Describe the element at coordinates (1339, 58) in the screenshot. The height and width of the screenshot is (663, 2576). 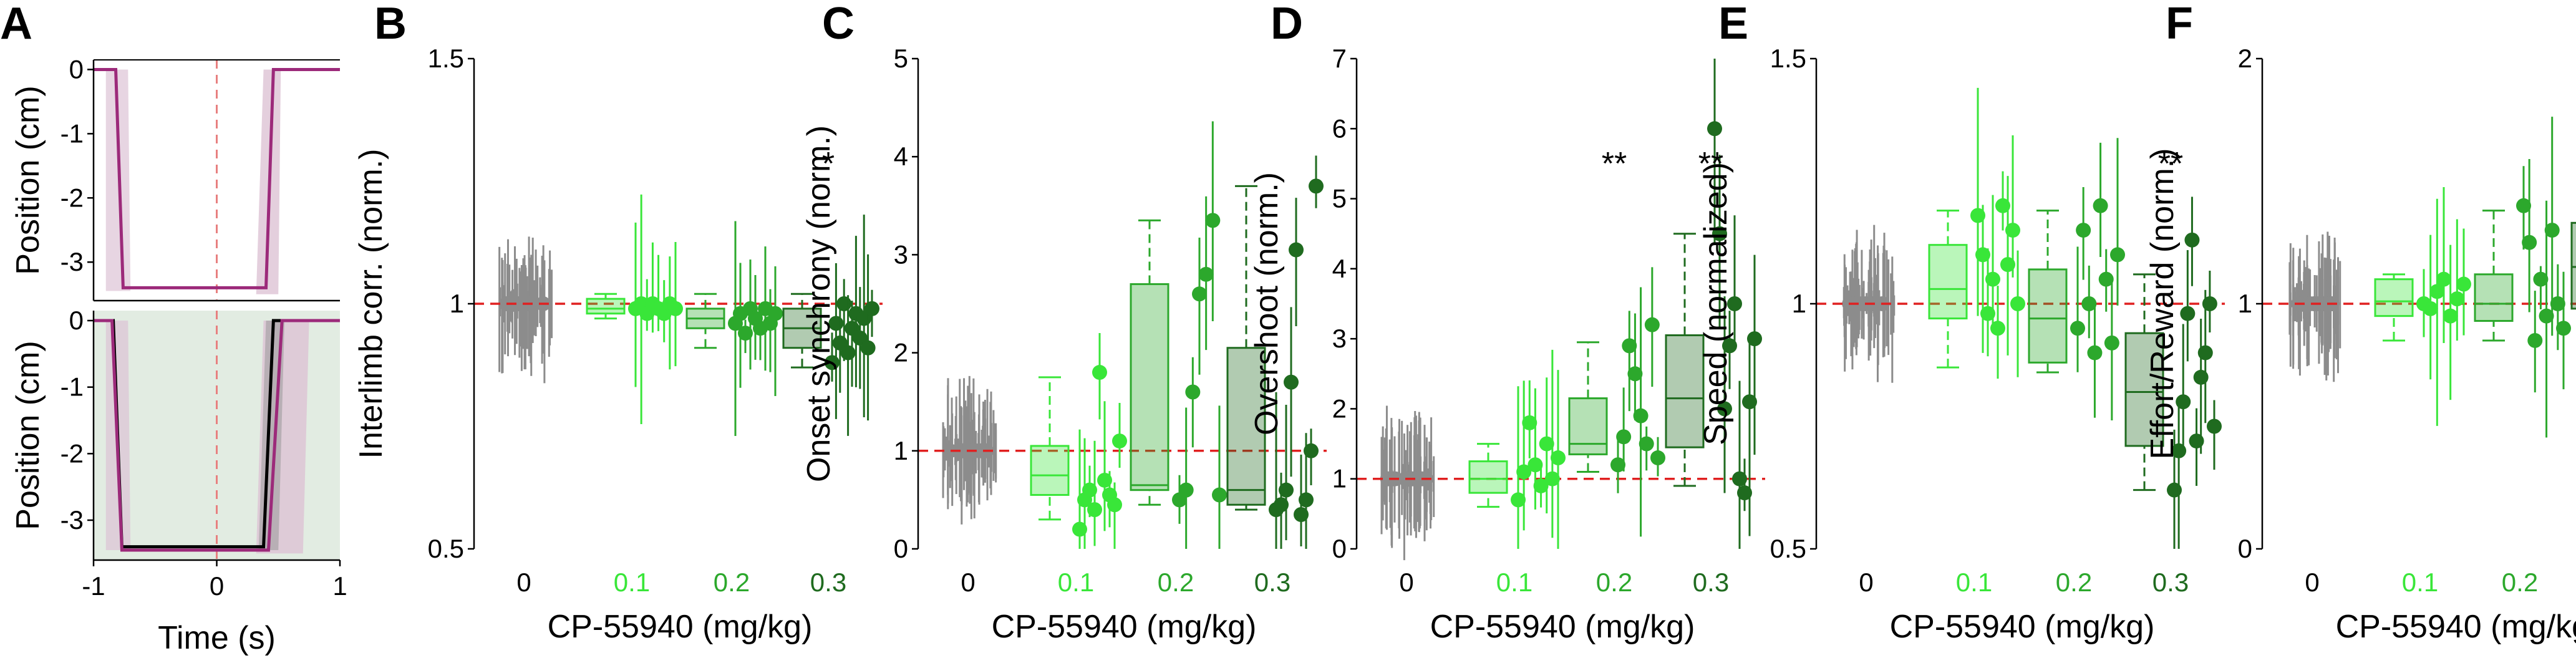
I see `y-tick-label: 7` at that location.